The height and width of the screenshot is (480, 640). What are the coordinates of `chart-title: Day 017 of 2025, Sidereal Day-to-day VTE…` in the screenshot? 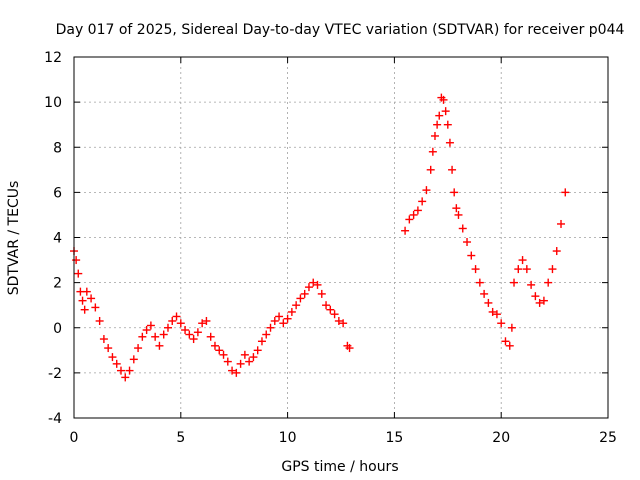 It's located at (340, 30).